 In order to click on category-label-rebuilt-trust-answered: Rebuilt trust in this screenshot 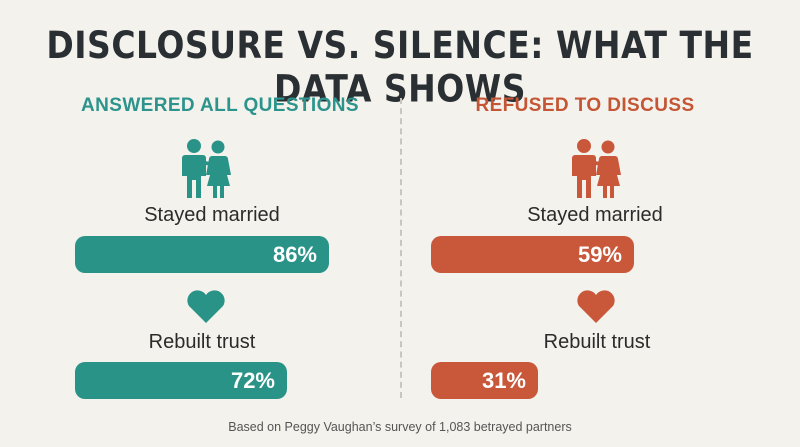, I will do `click(202, 342)`.